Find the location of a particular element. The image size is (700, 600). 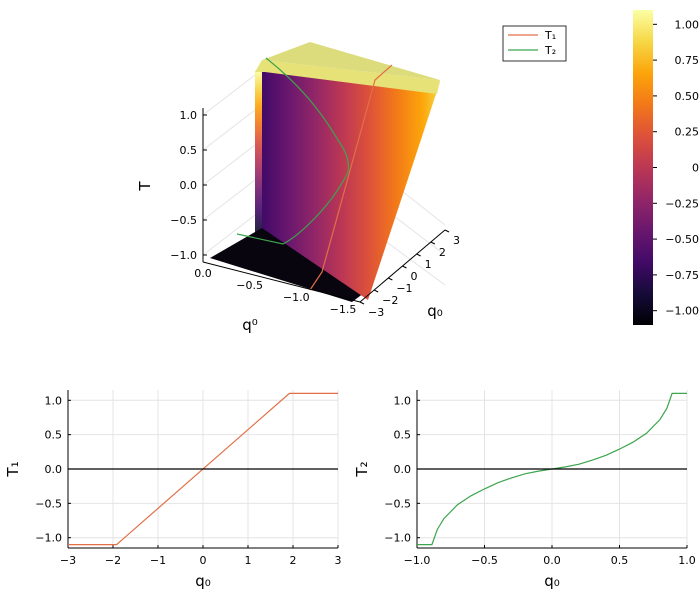

t2-y-tick-label: 0.5 is located at coordinates (403, 435).